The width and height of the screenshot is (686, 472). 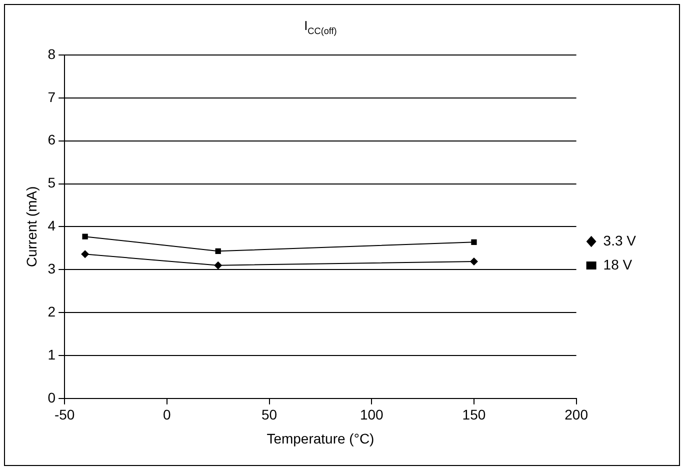 What do you see at coordinates (52, 182) in the screenshot?
I see `y-tick-label: 5` at bounding box center [52, 182].